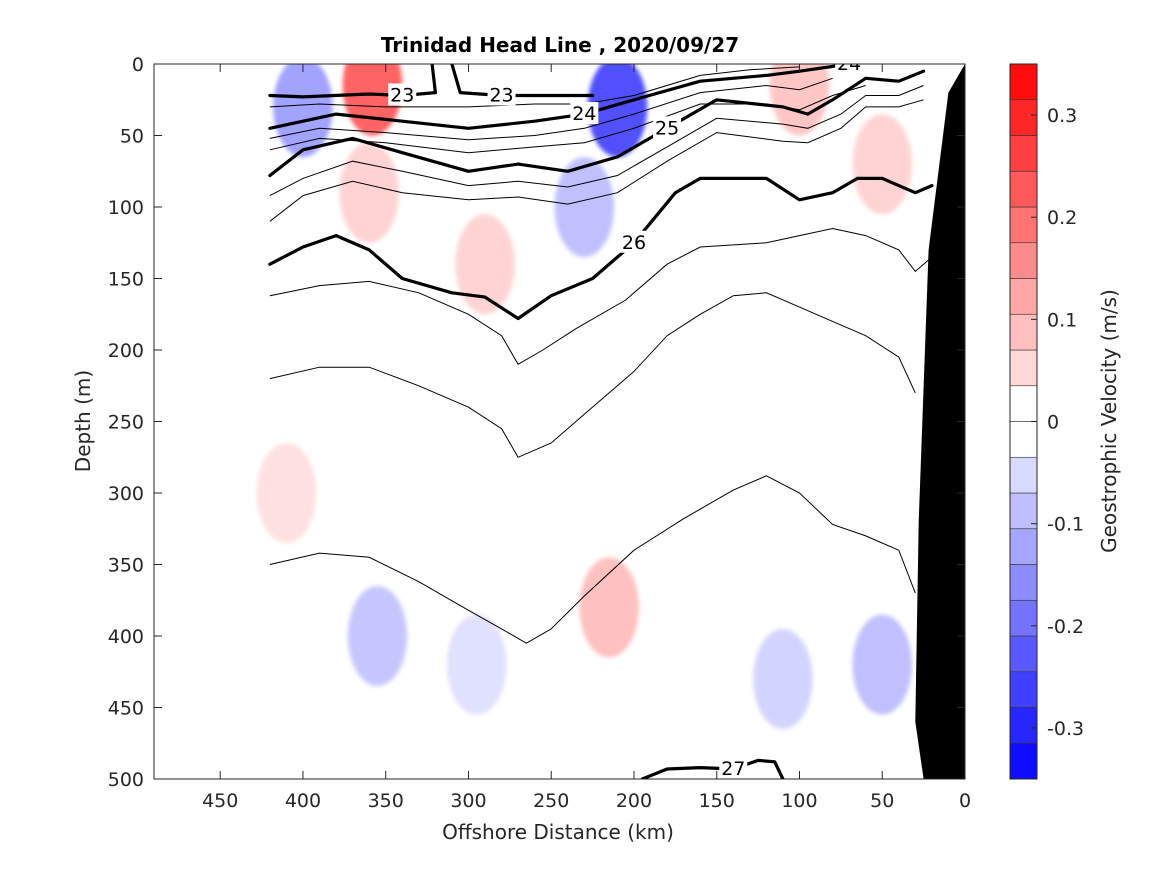  Describe the element at coordinates (126, 709) in the screenshot. I see `y-tick-label: 450` at that location.